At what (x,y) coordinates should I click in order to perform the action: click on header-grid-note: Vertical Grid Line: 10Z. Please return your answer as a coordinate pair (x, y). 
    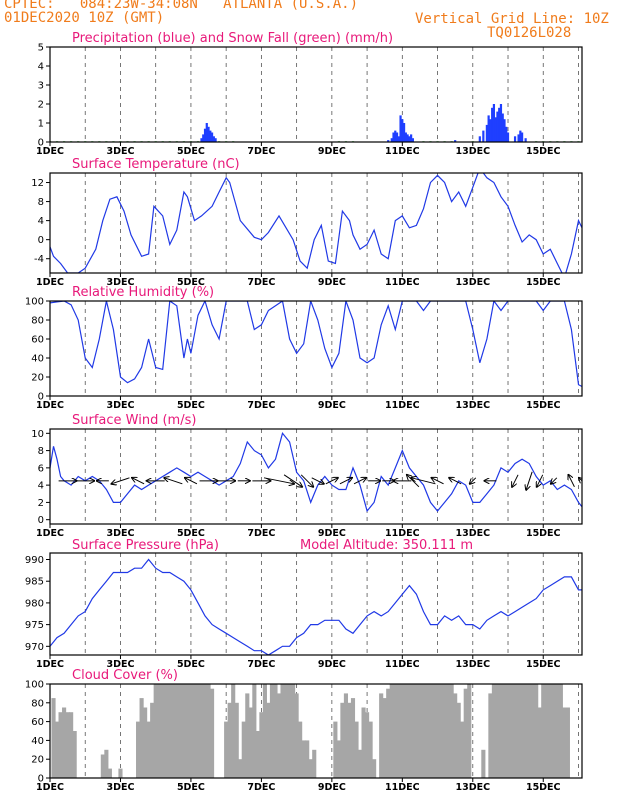
    Looking at the image, I should click on (512, 19).